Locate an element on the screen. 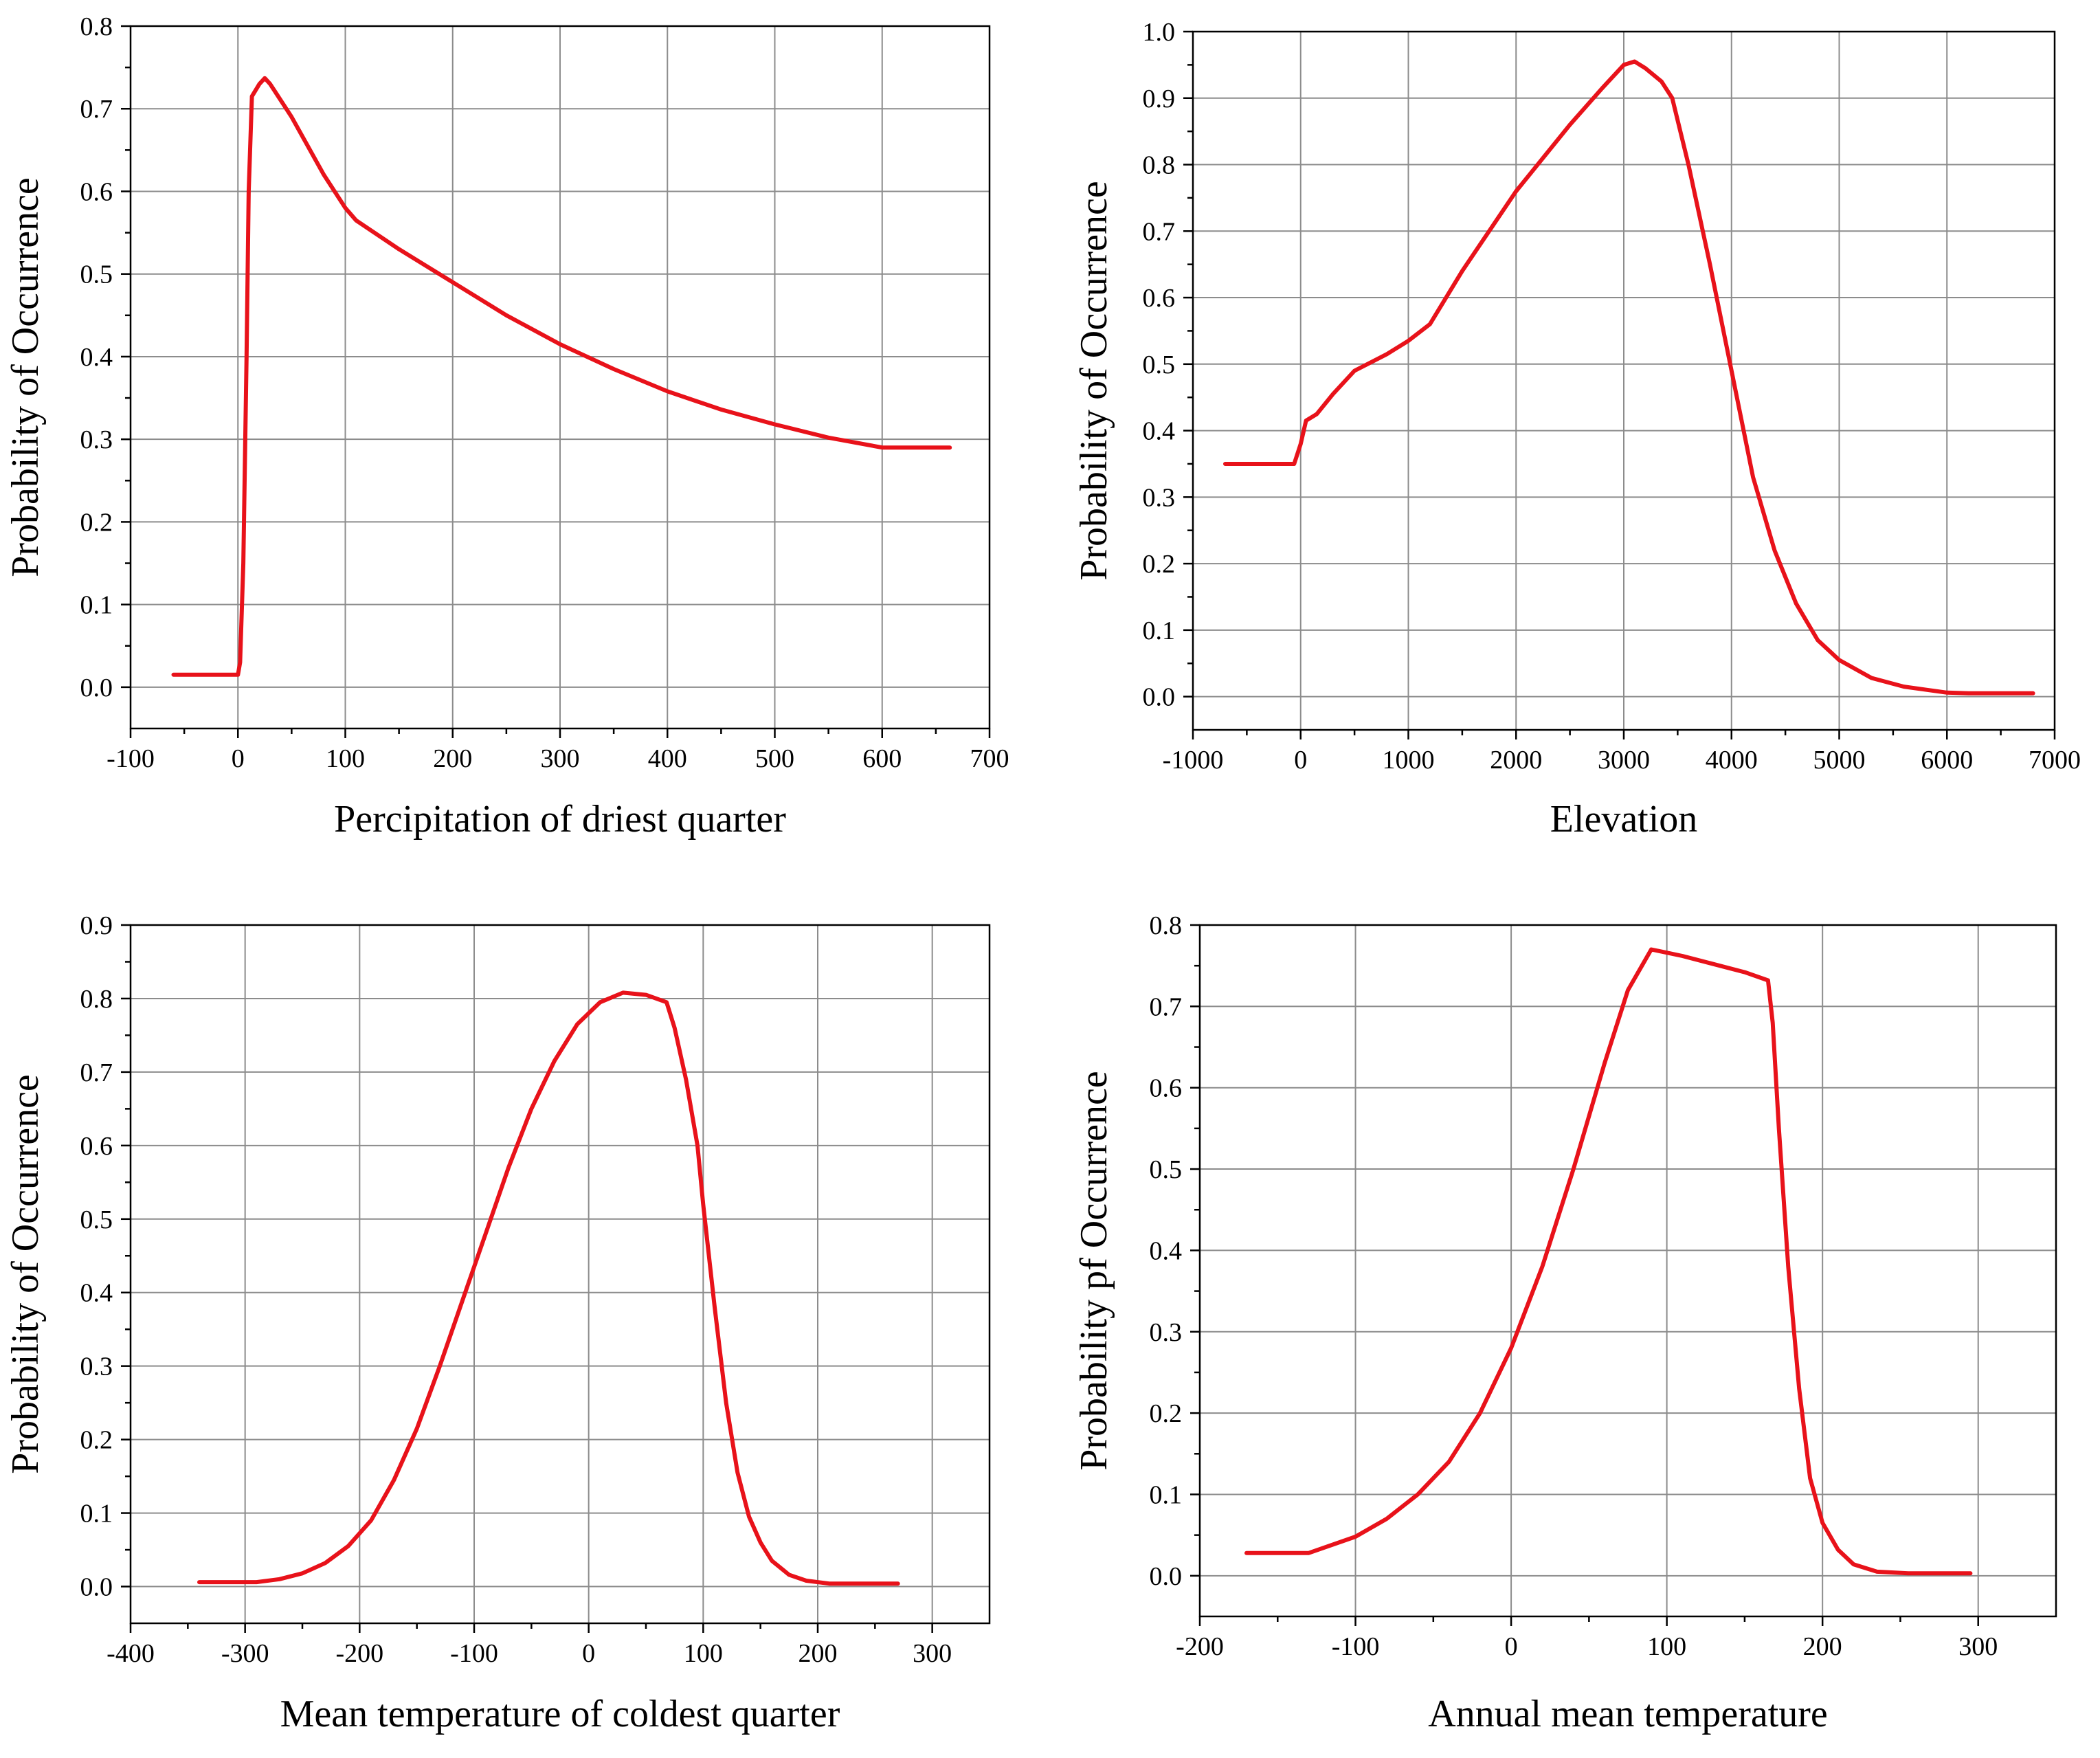 This screenshot has width=2100, height=1758. x-tick-label: 5000 is located at coordinates (1839, 760).